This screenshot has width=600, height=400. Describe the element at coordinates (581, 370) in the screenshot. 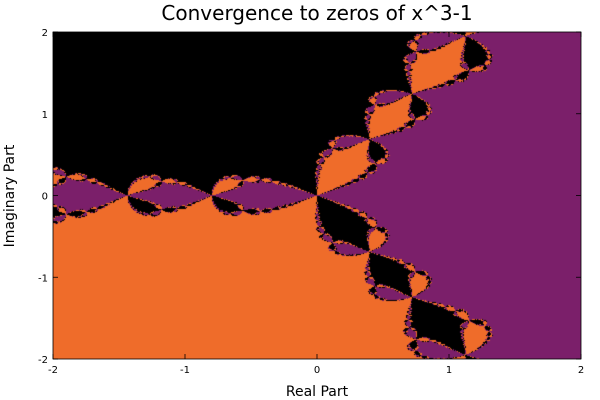

I see `x-tick-label: 2` at that location.